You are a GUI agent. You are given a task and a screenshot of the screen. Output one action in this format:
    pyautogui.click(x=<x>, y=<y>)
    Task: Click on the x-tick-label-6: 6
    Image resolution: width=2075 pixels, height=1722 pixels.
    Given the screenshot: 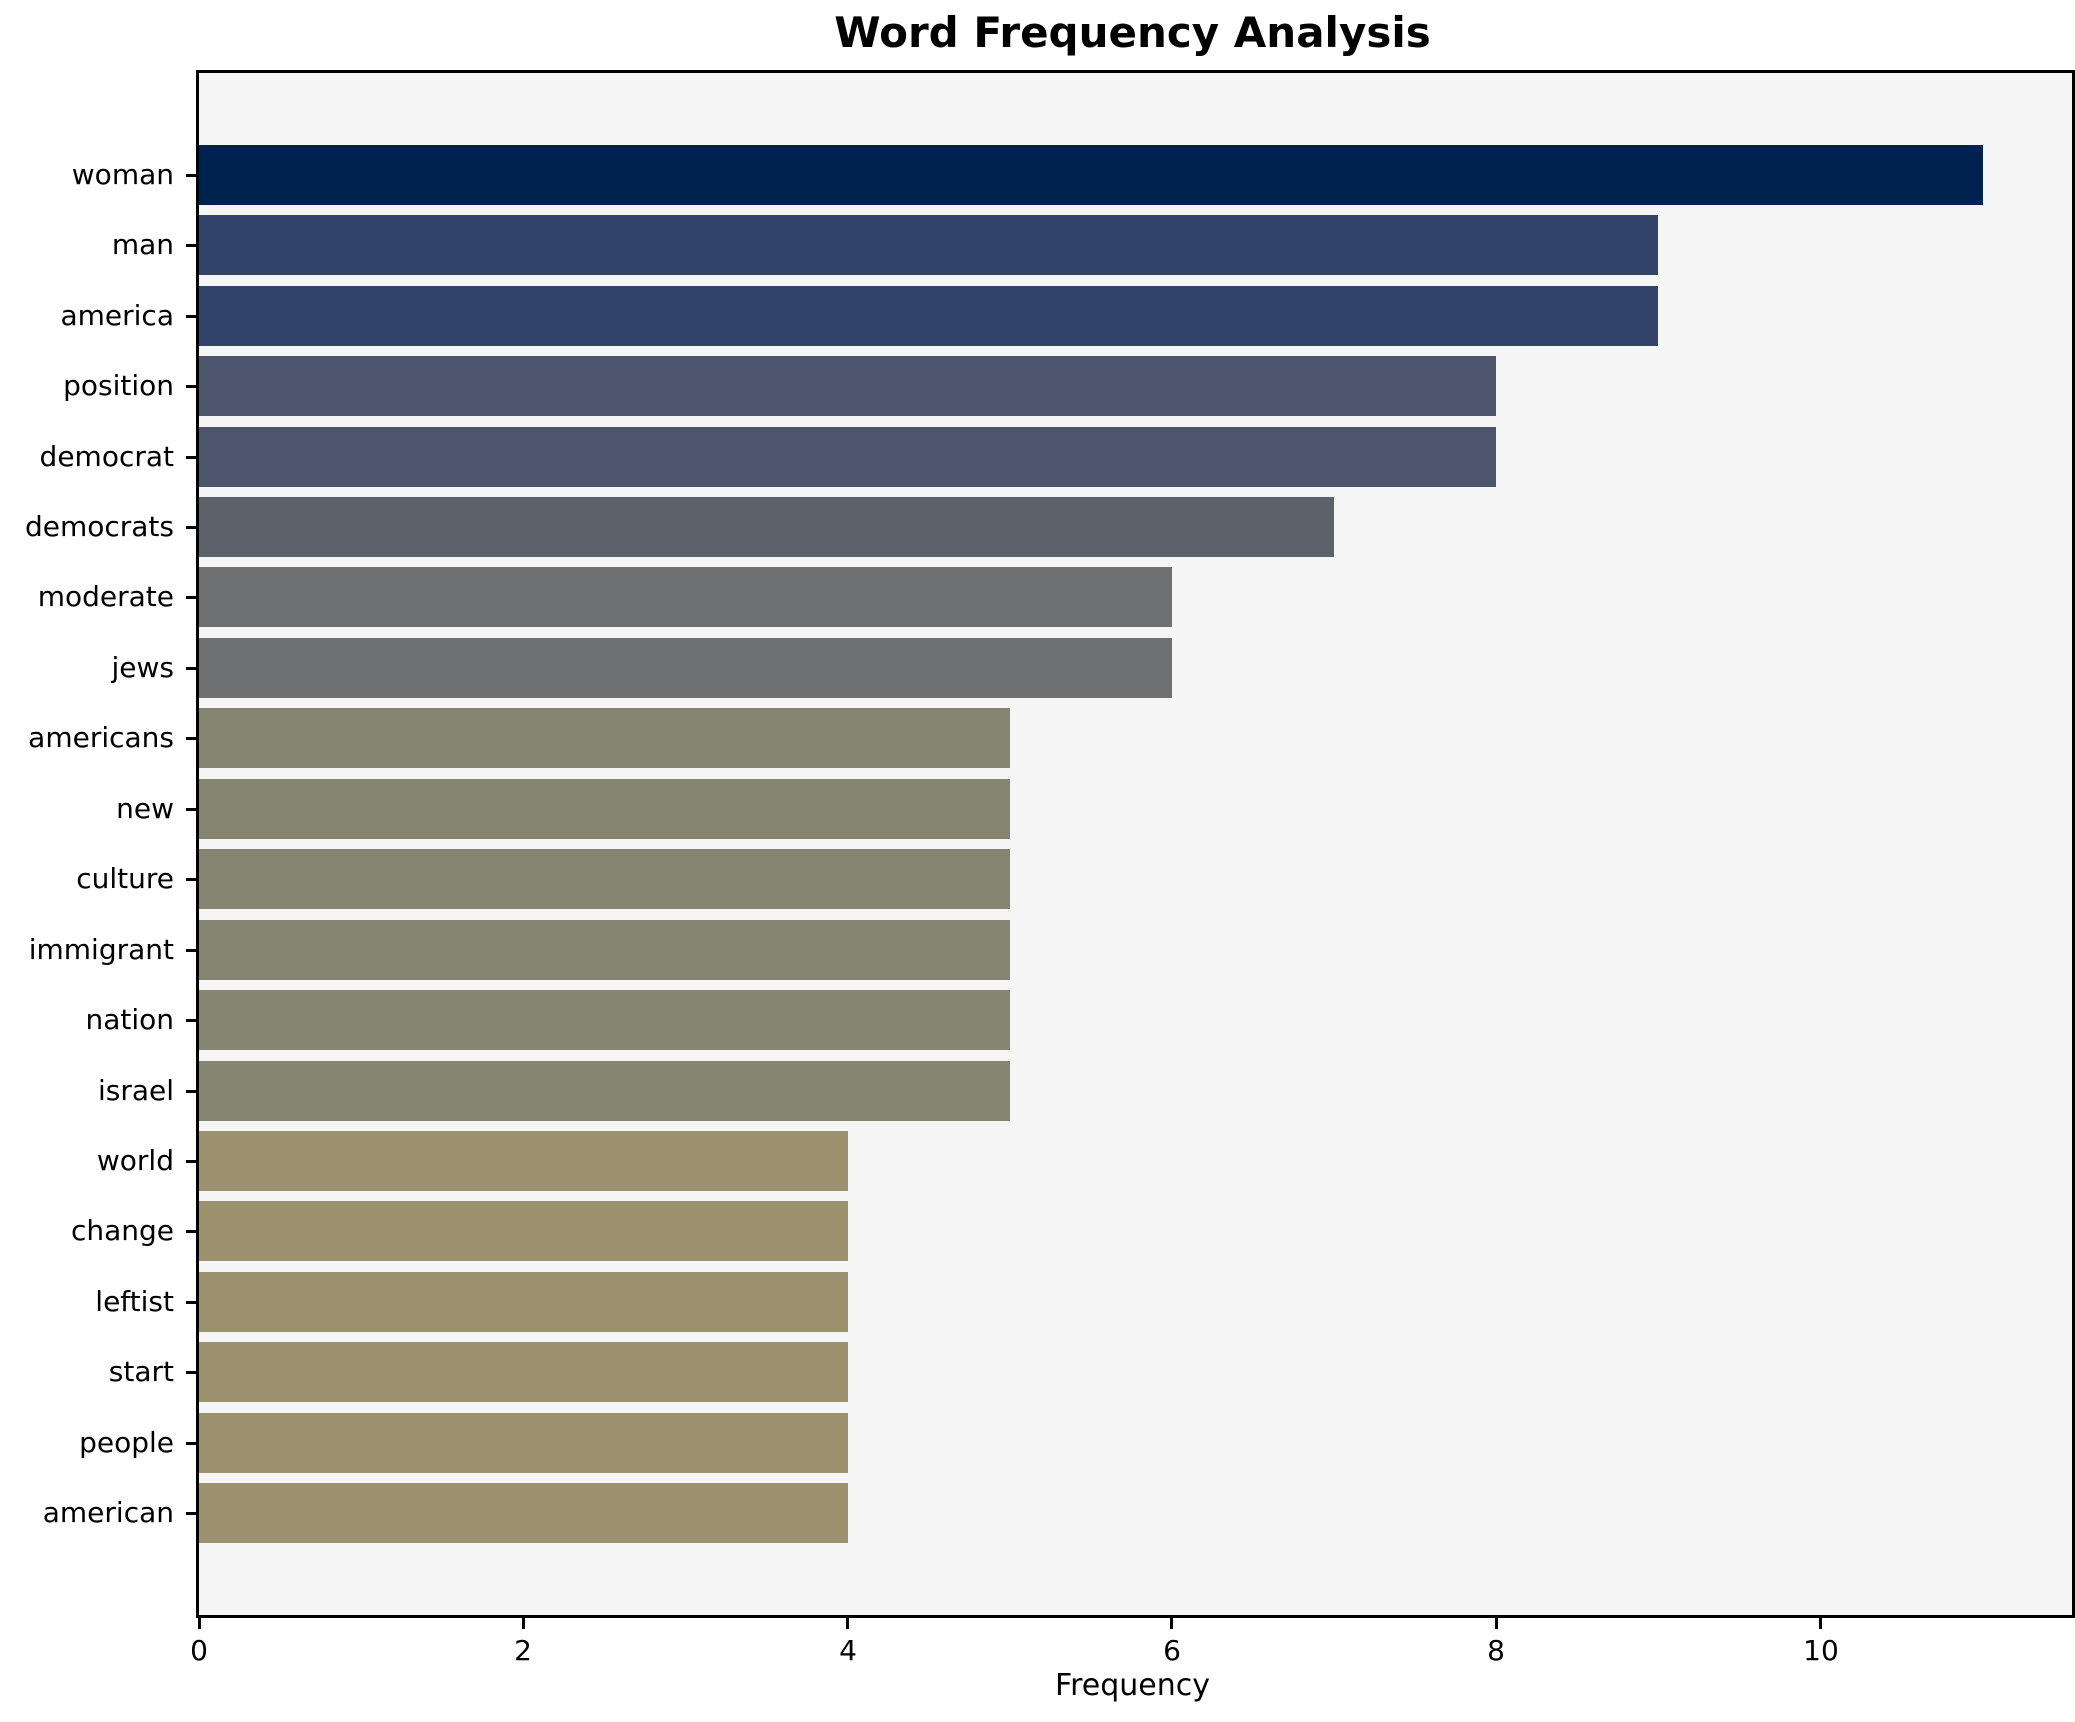 What is the action you would take?
    pyautogui.click(x=1172, y=1650)
    